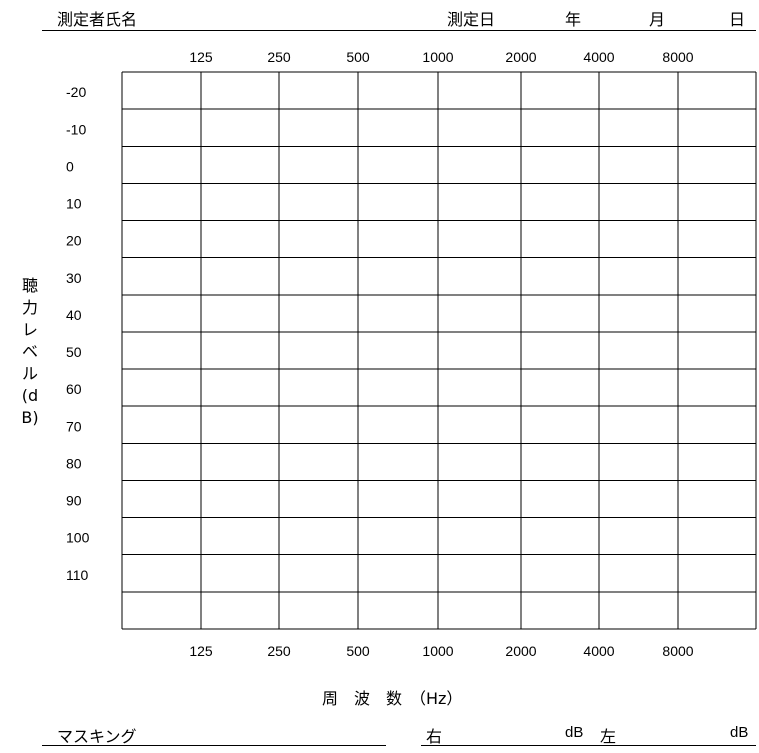  Describe the element at coordinates (677, 651) in the screenshot. I see `x-tick-label-bottom: 8000` at that location.